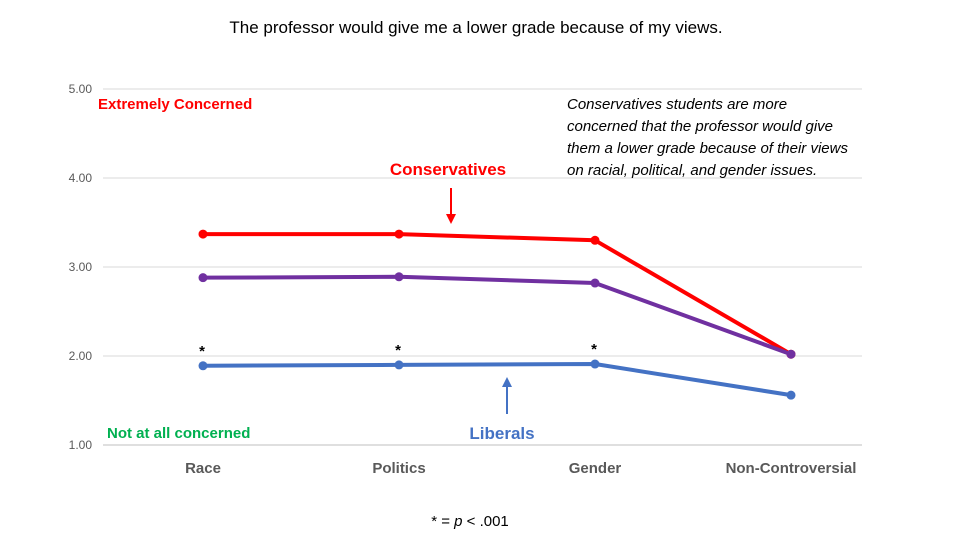 This screenshot has width=955, height=539. I want to click on y-tick-label: 3.00, so click(81, 267).